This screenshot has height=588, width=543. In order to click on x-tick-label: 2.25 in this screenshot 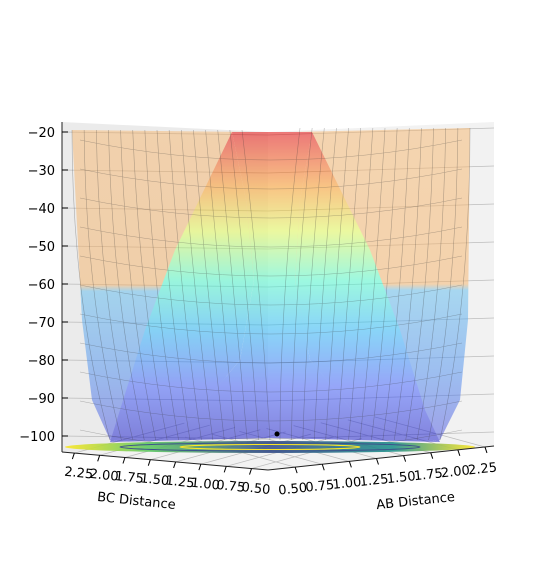, I will do `click(482, 470)`.